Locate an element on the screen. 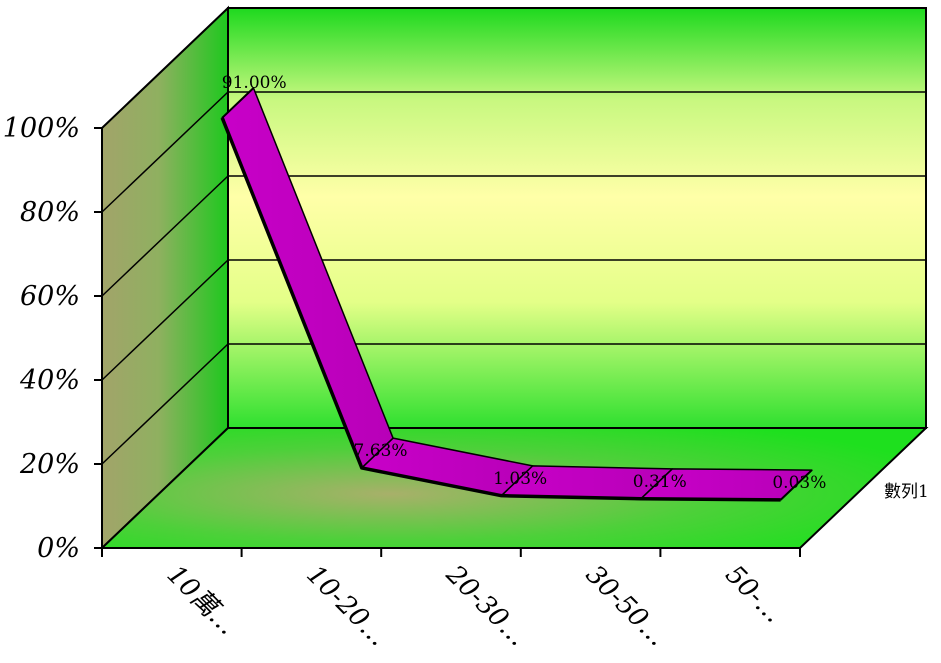  y-tick-label: 0% is located at coordinates (58, 548).